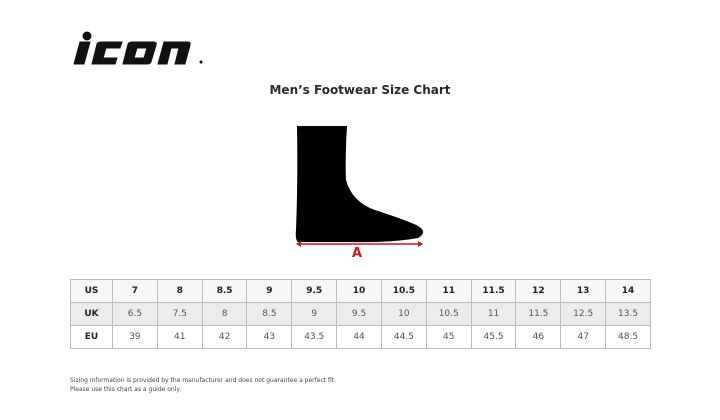 This screenshot has height=420, width=720. What do you see at coordinates (628, 314) in the screenshot?
I see `size-cell: 13.5` at bounding box center [628, 314].